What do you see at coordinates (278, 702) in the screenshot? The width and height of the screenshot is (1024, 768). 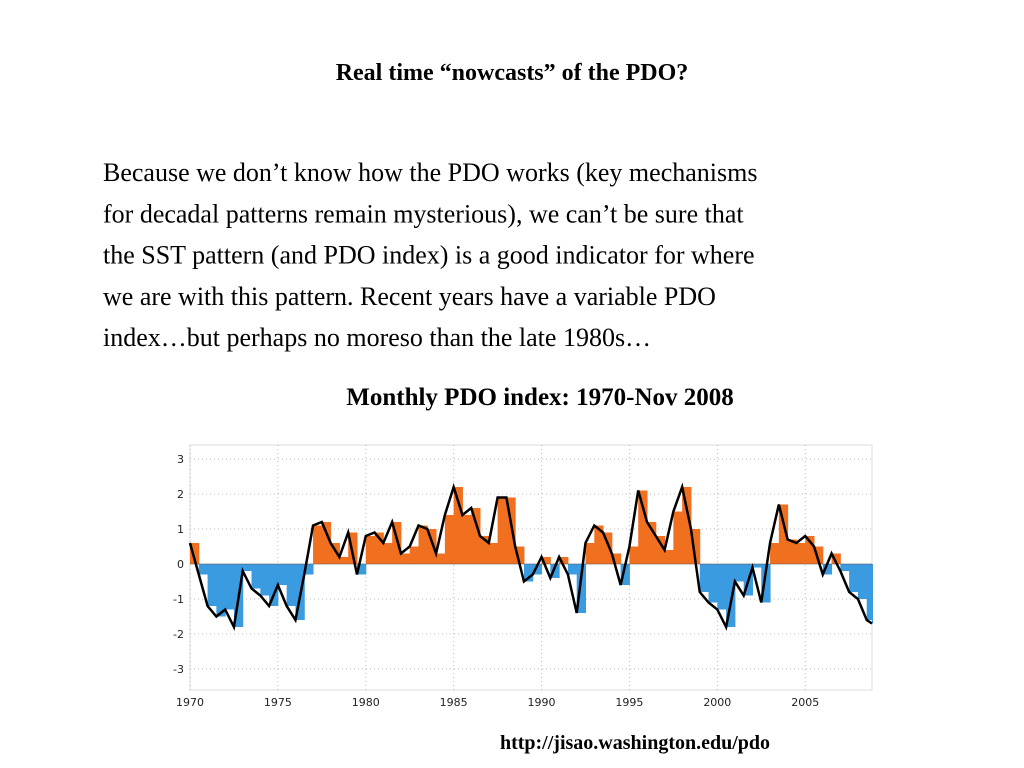 I see `x-tick-label: 1975` at bounding box center [278, 702].